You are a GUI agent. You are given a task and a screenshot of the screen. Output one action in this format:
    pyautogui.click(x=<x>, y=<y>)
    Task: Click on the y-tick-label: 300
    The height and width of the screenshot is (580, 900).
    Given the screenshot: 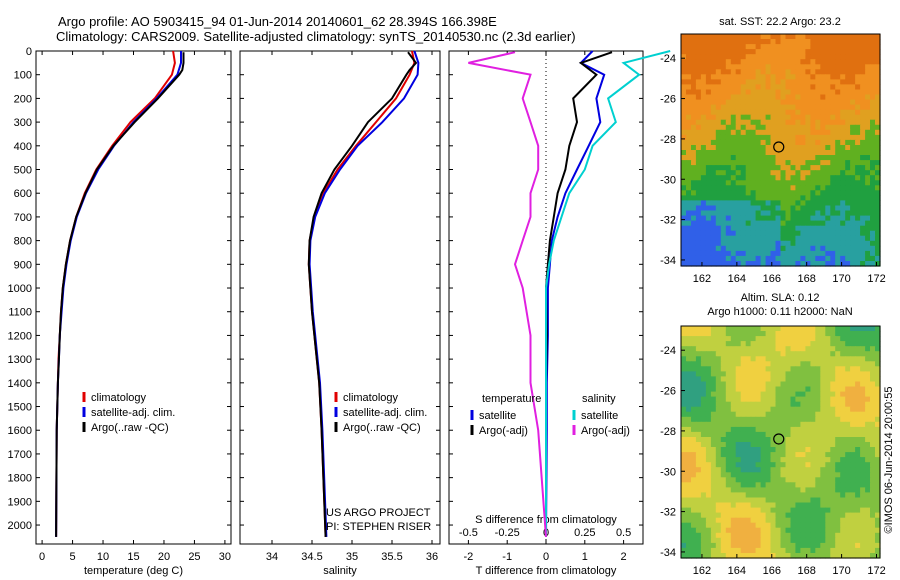 What is the action you would take?
    pyautogui.click(x=23, y=123)
    